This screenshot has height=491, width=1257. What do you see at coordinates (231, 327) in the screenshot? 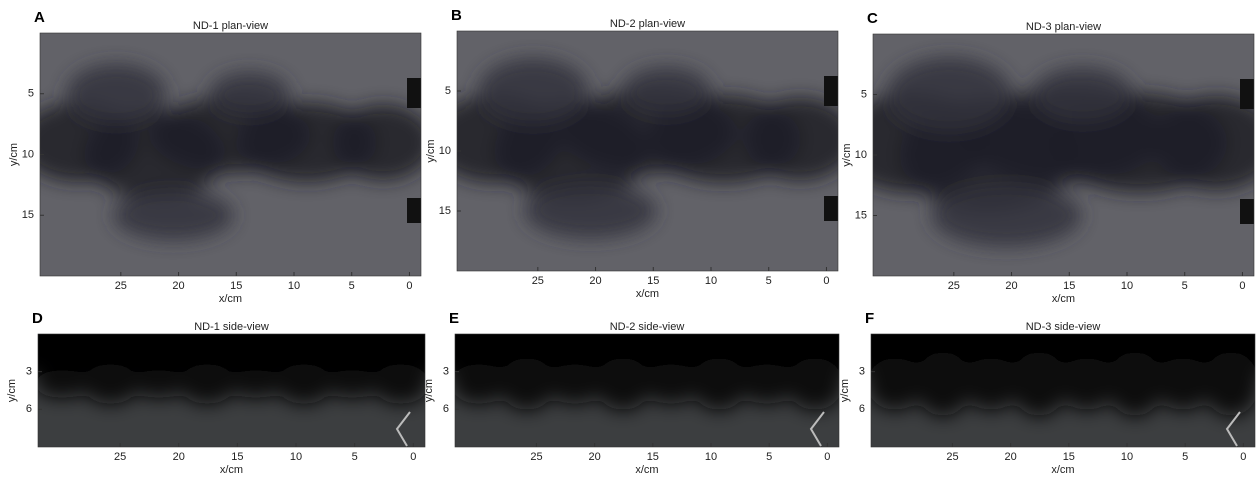
I see `panel-title: ND-1 side-view` at bounding box center [231, 327].